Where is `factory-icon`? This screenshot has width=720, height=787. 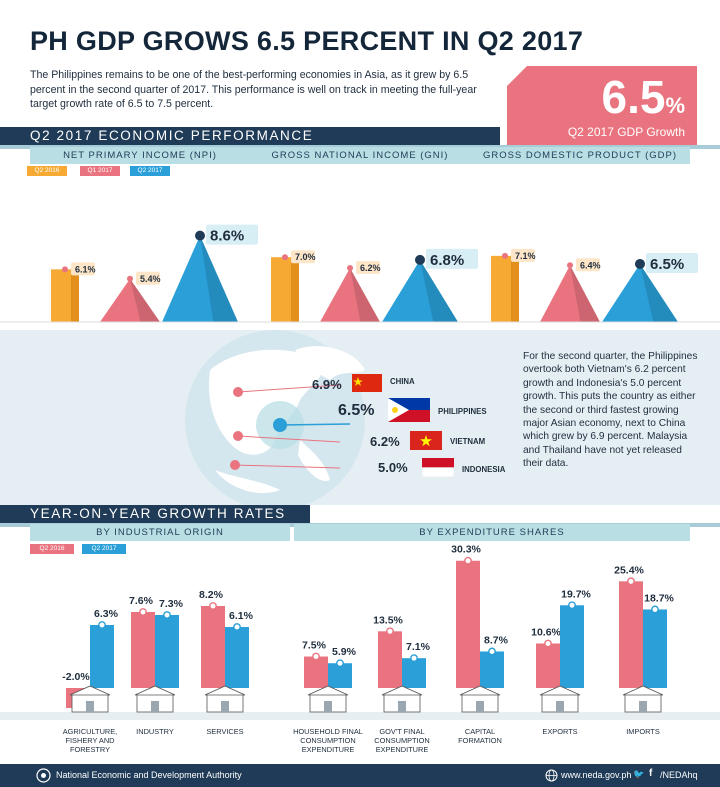
factory-icon is located at coordinates (155, 699).